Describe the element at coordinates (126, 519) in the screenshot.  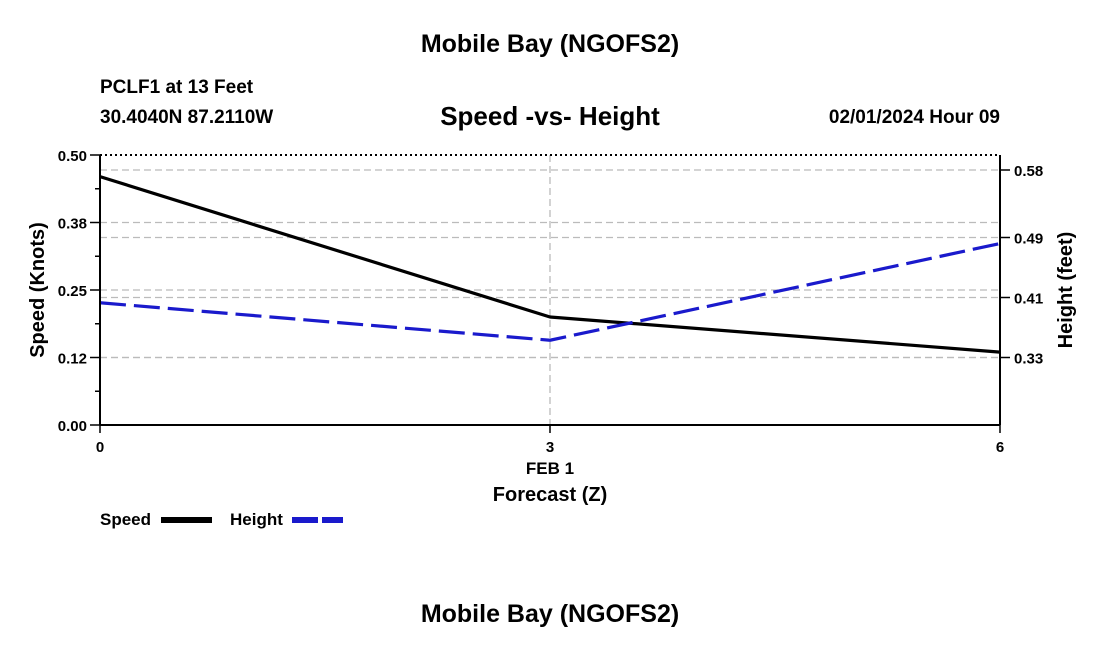
I see `legend-speed-label: Speed` at that location.